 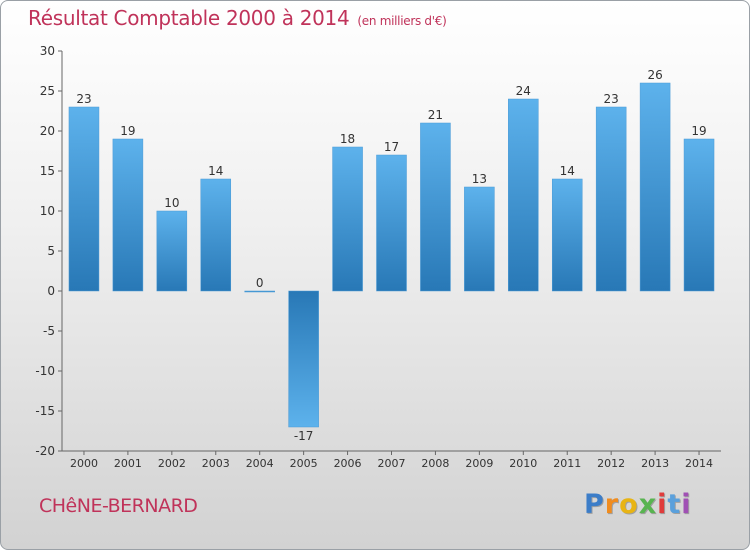 What do you see at coordinates (594, 504) in the screenshot?
I see `logo-letter: P` at bounding box center [594, 504].